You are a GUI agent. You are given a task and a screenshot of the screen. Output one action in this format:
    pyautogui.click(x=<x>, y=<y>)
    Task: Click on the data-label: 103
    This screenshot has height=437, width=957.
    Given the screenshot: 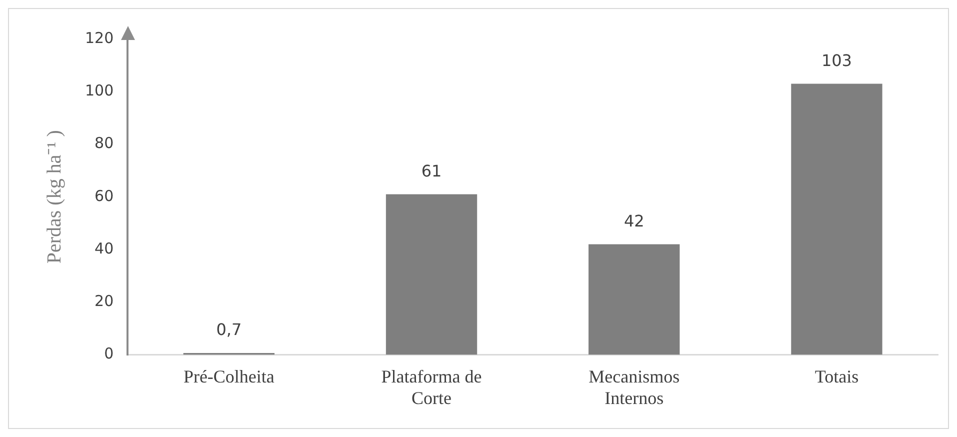 What is the action you would take?
    pyautogui.click(x=836, y=60)
    